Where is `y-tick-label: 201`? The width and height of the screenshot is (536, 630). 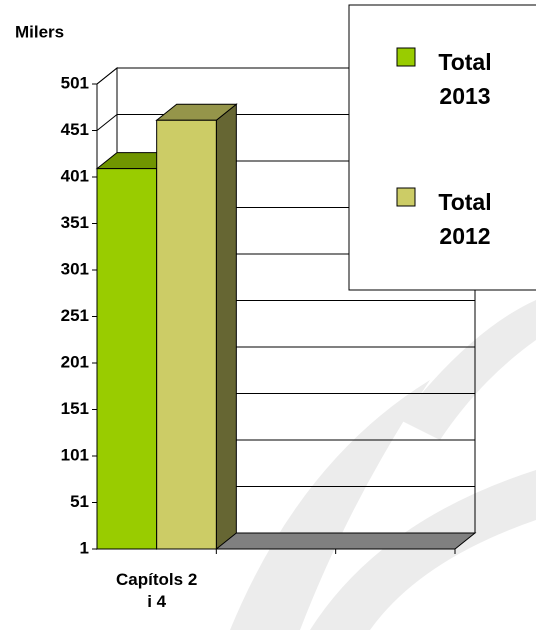 y-tick-label: 201 is located at coordinates (75, 361).